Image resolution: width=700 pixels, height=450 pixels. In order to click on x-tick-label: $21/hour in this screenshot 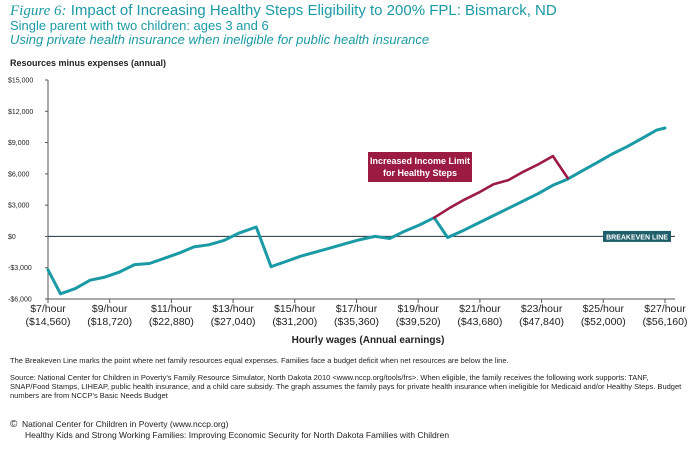, I will do `click(480, 309)`.